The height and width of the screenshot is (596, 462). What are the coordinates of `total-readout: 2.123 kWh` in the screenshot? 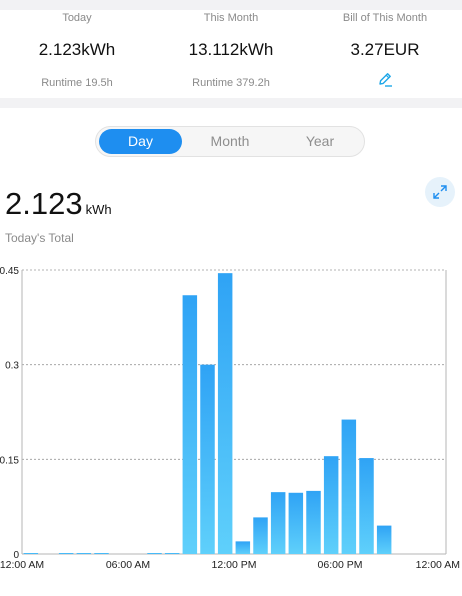 It's located at (58, 204).